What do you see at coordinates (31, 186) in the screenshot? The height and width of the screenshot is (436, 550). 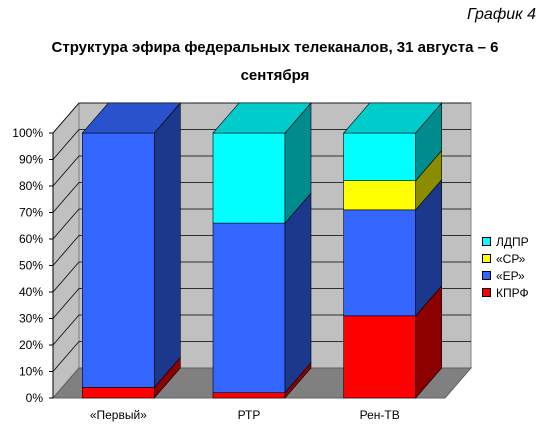 I see `y-tick-label: 80%` at bounding box center [31, 186].